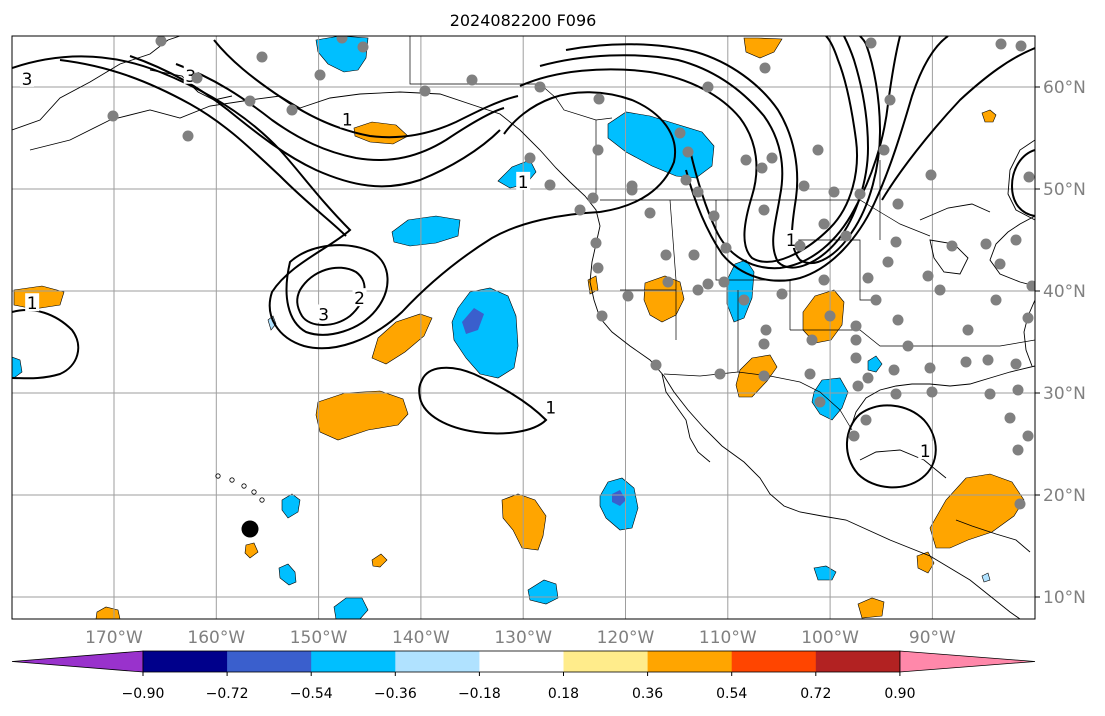  I want to click on colorbar-tick-label: −0.54, so click(311, 694).